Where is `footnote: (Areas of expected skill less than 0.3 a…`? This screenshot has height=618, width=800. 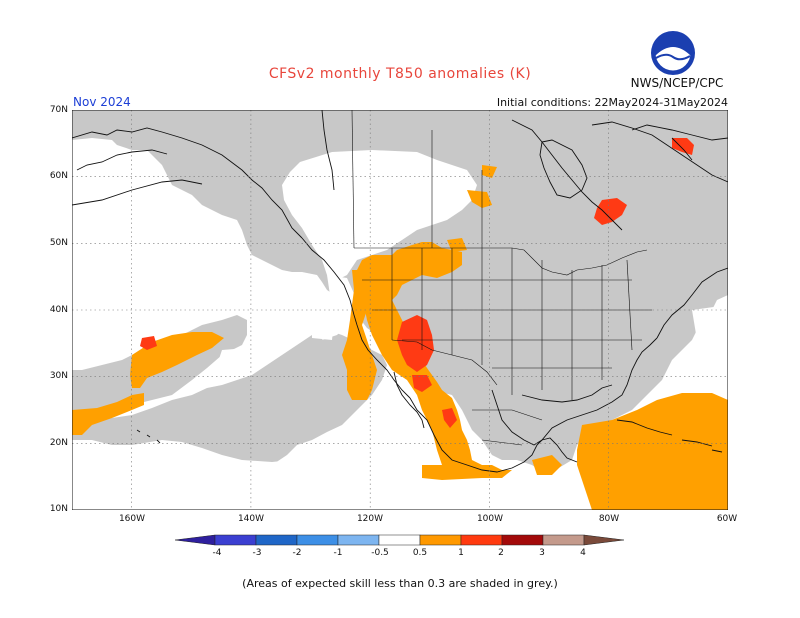
footnote: (Areas of expected skill less than 0.3 a… is located at coordinates (400, 583).